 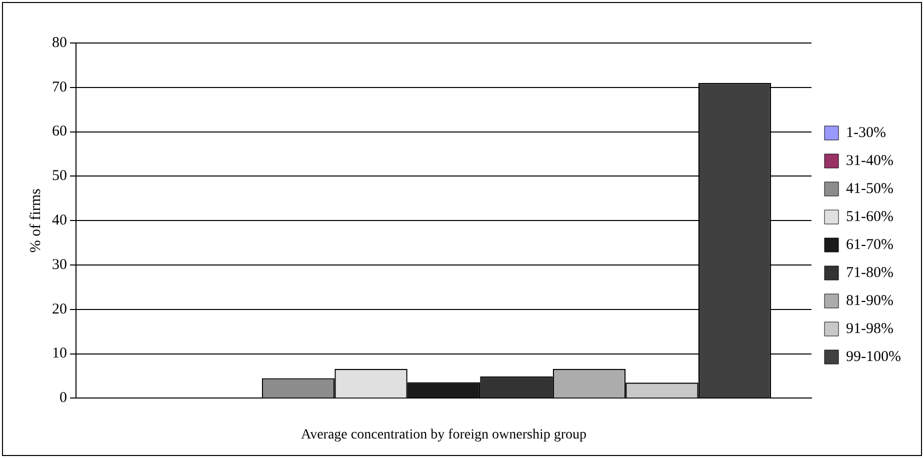 I want to click on y-tick-label: 60, so click(x=59, y=132).